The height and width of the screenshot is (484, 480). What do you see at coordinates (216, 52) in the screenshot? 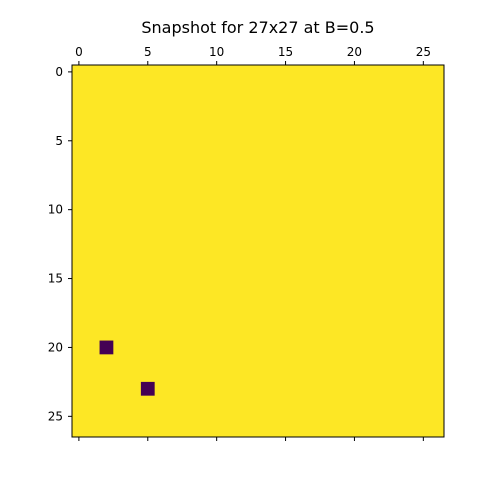
I see `x-tick-label-10: 10` at bounding box center [216, 52].